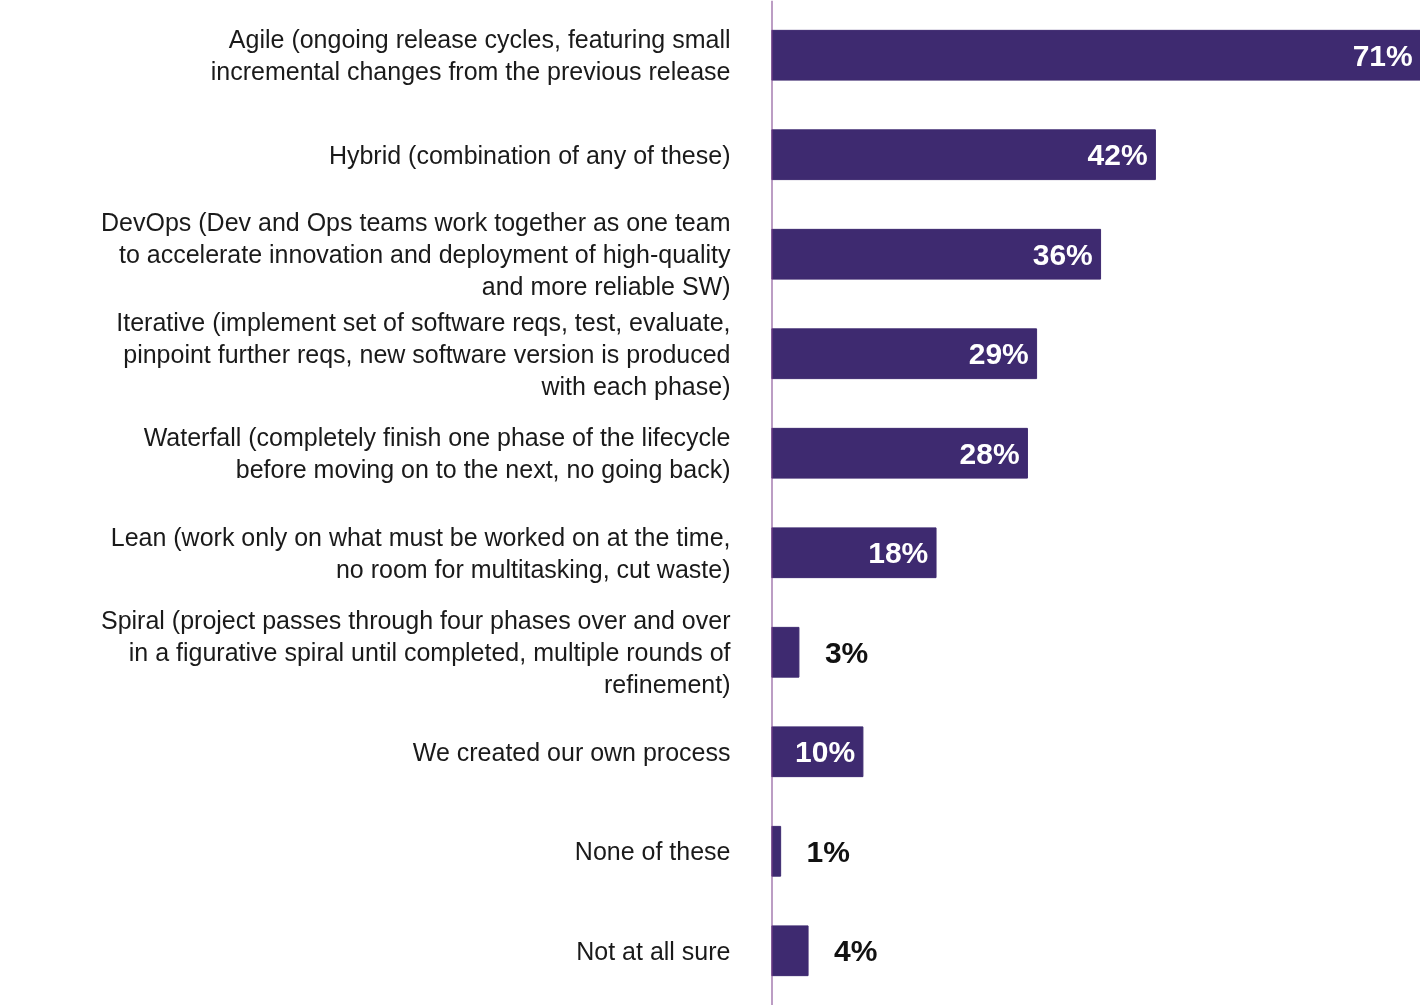 The image size is (1420, 1005). Describe the element at coordinates (437, 453) in the screenshot. I see `y-tick-label: Waterfall (completely finish one phase of the lifecycle before moving on to the next, no going back)` at that location.